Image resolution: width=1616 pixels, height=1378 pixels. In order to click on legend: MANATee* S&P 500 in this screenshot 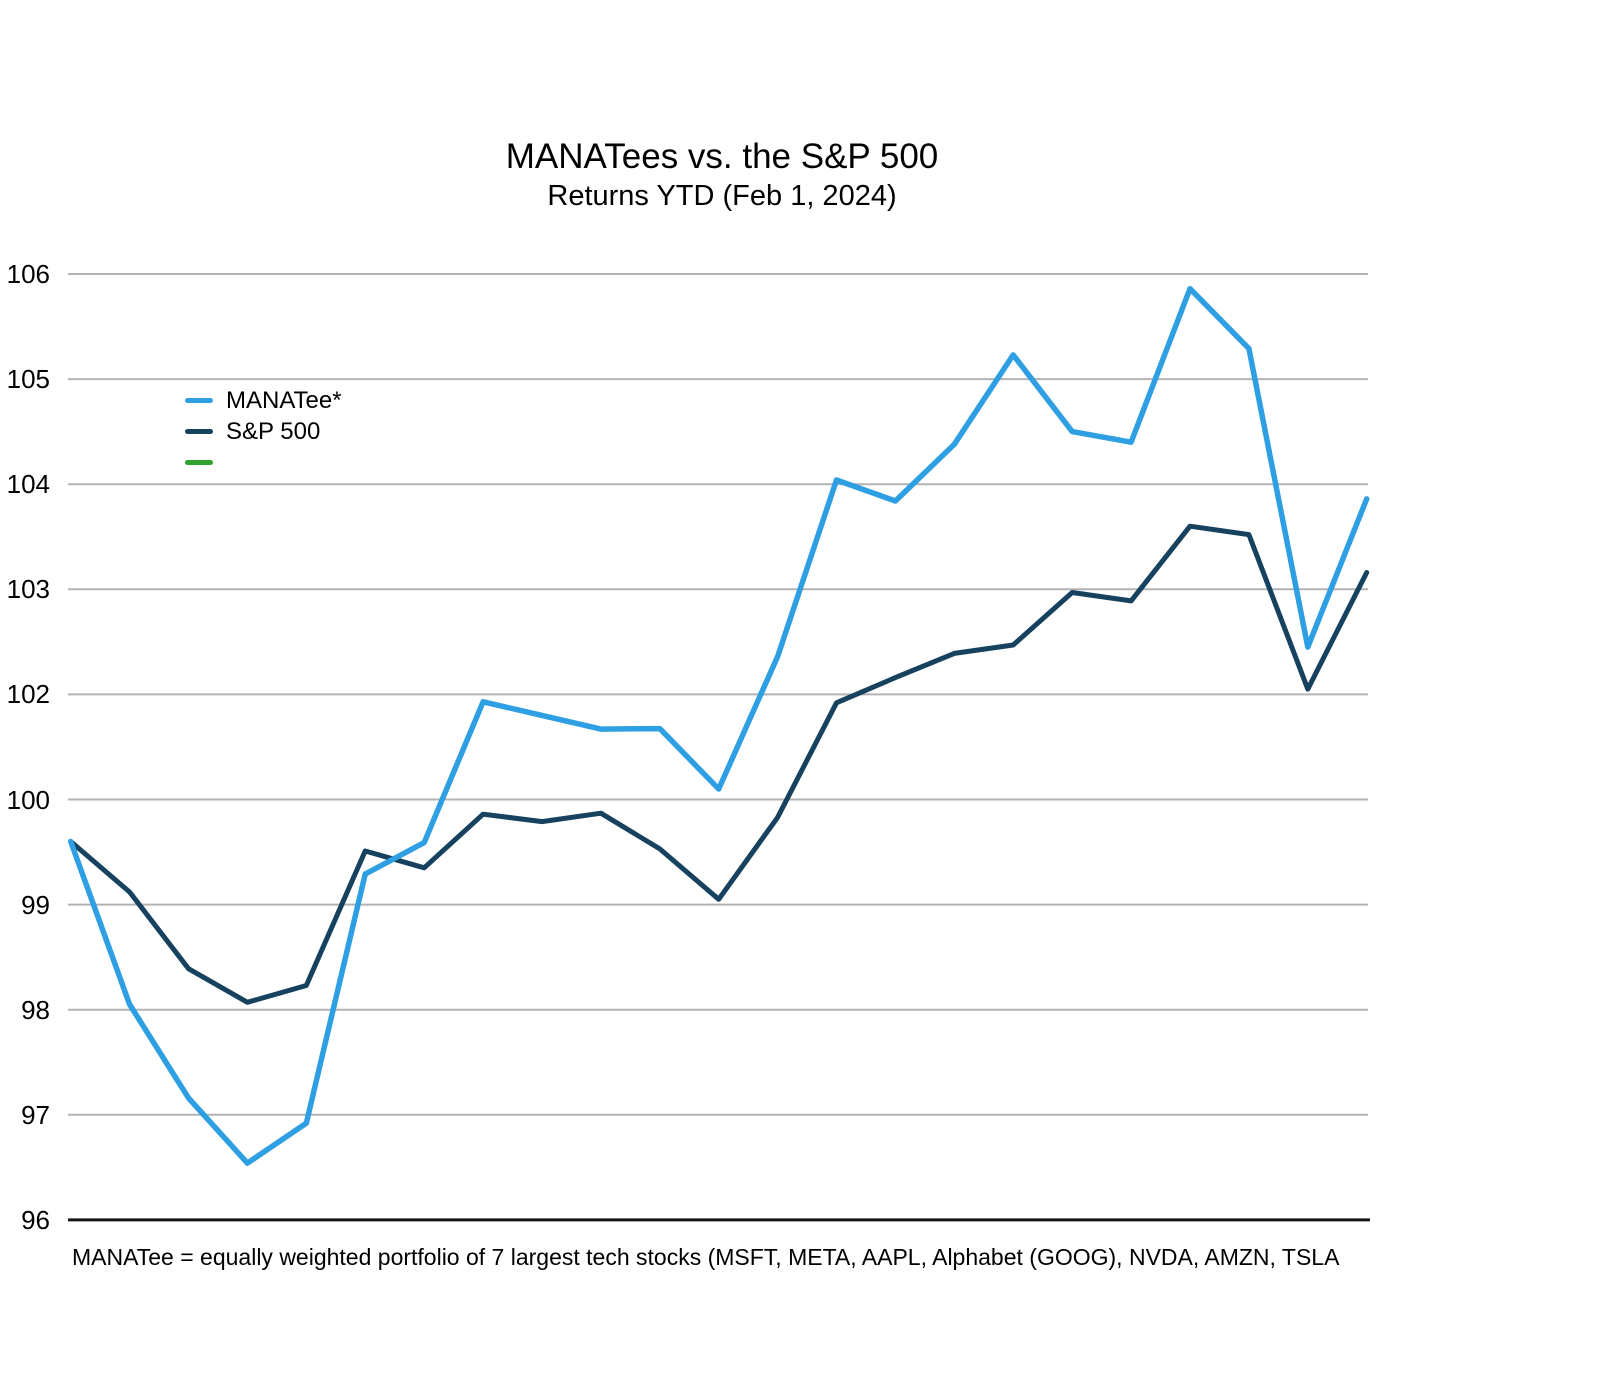, I will do `click(263, 431)`.